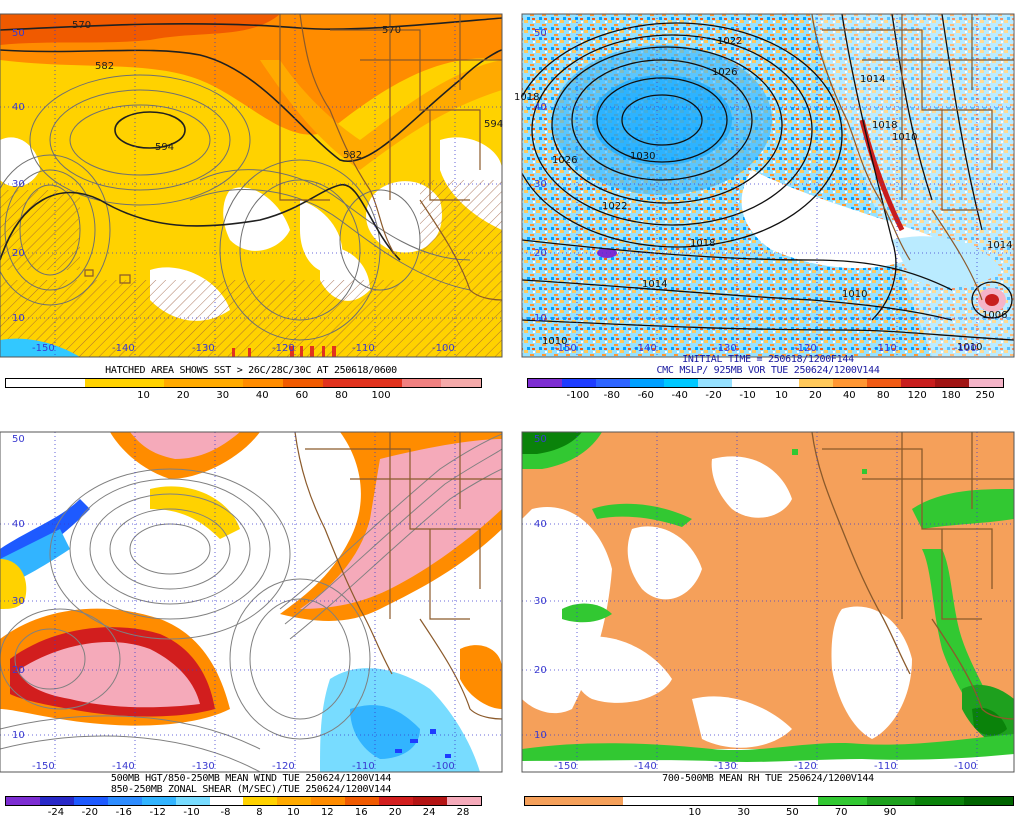 The width and height of the screenshot is (1024, 819). I want to click on color-scale-label: -8, so click(225, 812).